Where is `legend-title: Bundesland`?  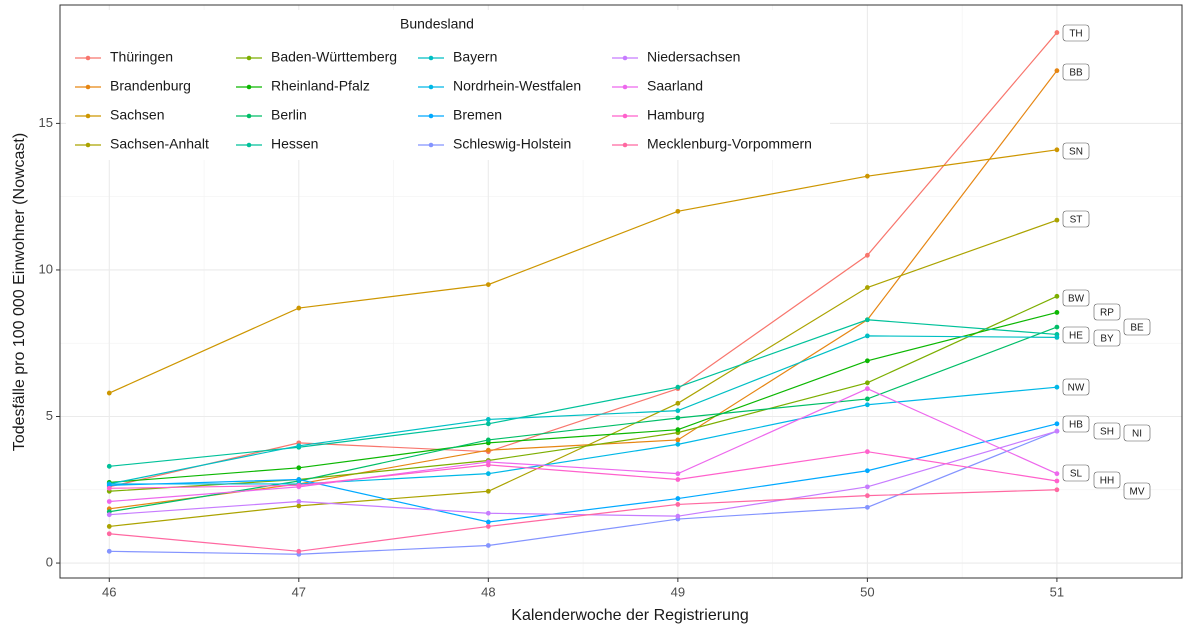
legend-title: Bundesland is located at coordinates (437, 24).